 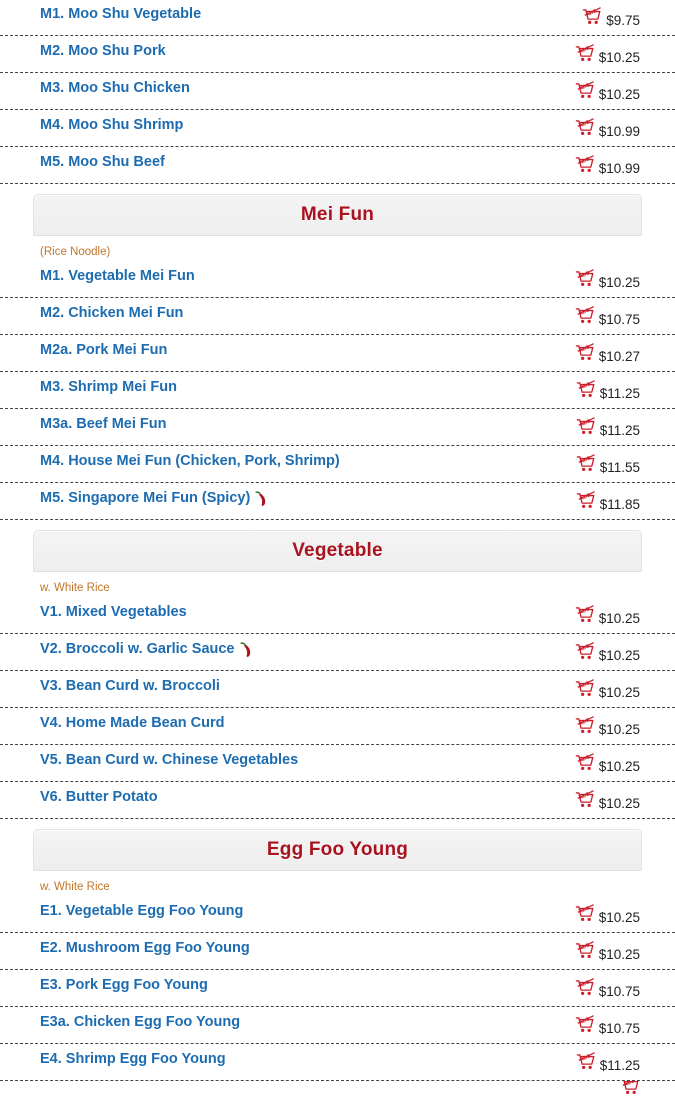 I want to click on menu-item-name: V1. Mixed Vegetables, so click(x=113, y=611).